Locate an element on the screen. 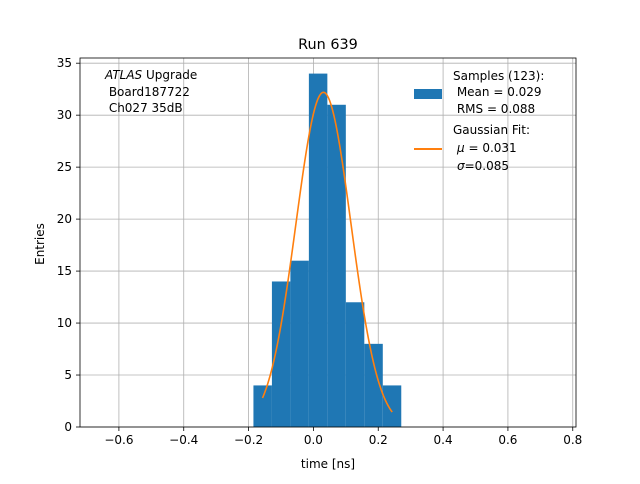  gaussian-fit-curve is located at coordinates (327, 252).